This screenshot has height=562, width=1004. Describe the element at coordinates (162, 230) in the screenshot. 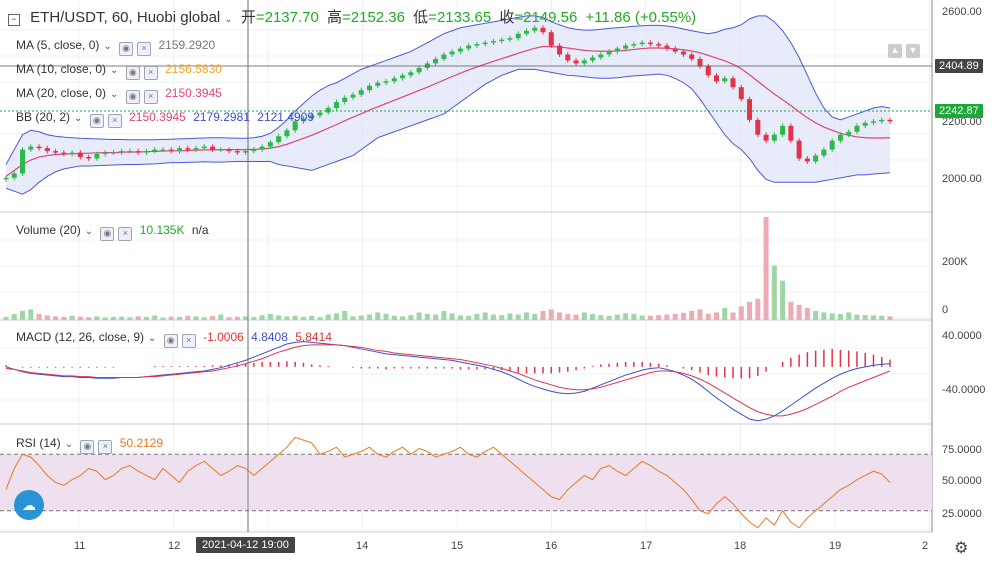

I see `volume-value-1: 10.135K` at that location.